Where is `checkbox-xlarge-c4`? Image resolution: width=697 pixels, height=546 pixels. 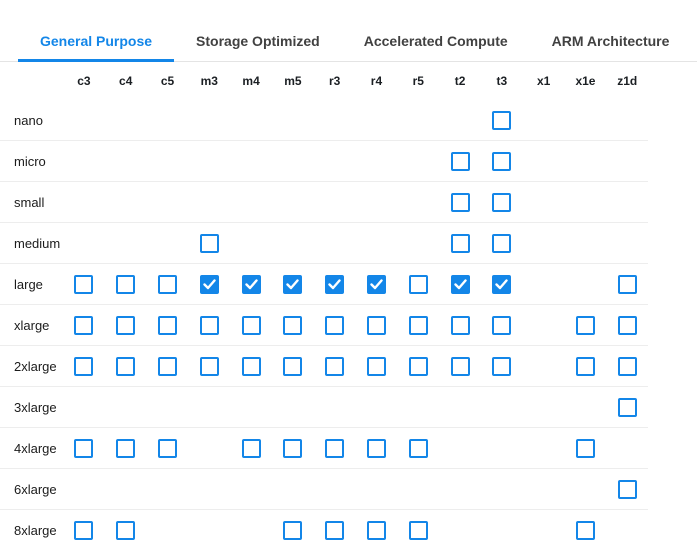 checkbox-xlarge-c4 is located at coordinates (126, 325).